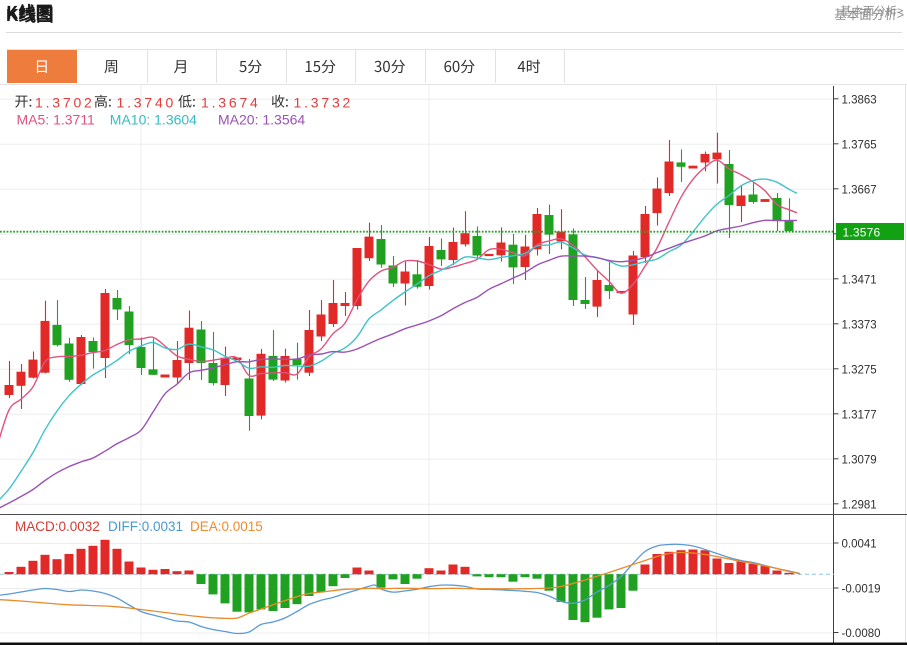  Describe the element at coordinates (153, 120) in the screenshot. I see `svg-text: MA10: 1.3604` at that location.